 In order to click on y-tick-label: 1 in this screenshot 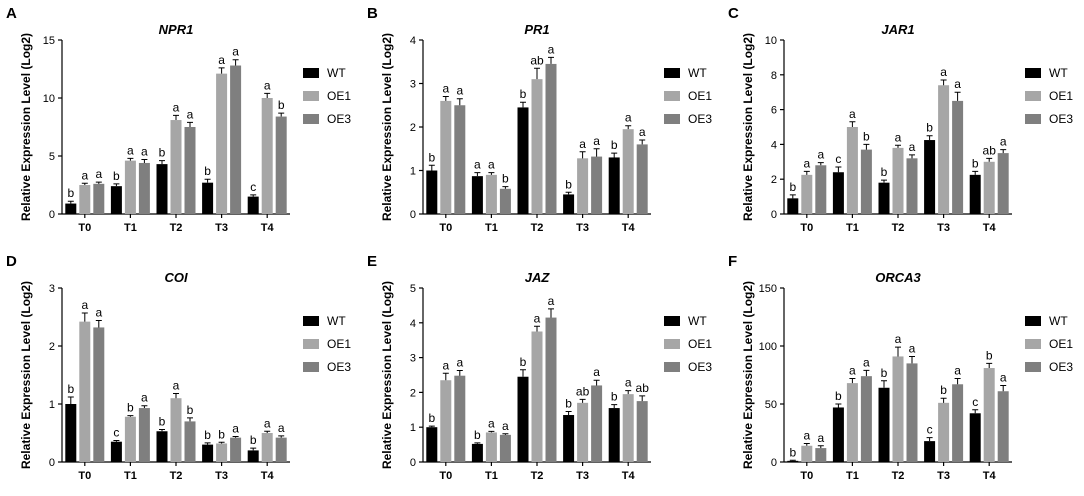, I will do `click(52, 405)`.